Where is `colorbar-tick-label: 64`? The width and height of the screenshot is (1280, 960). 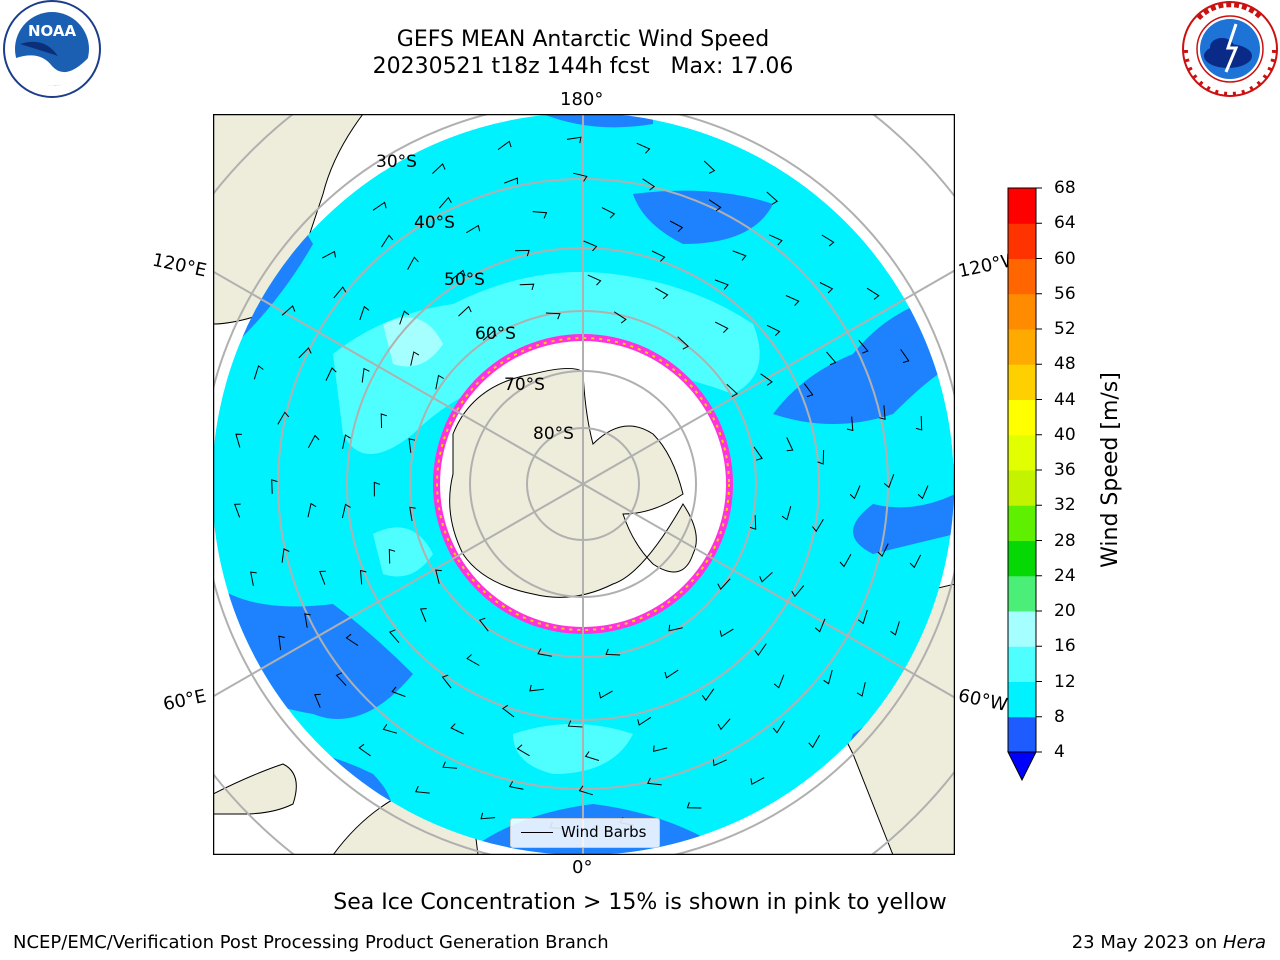 colorbar-tick-label: 64 is located at coordinates (1065, 223).